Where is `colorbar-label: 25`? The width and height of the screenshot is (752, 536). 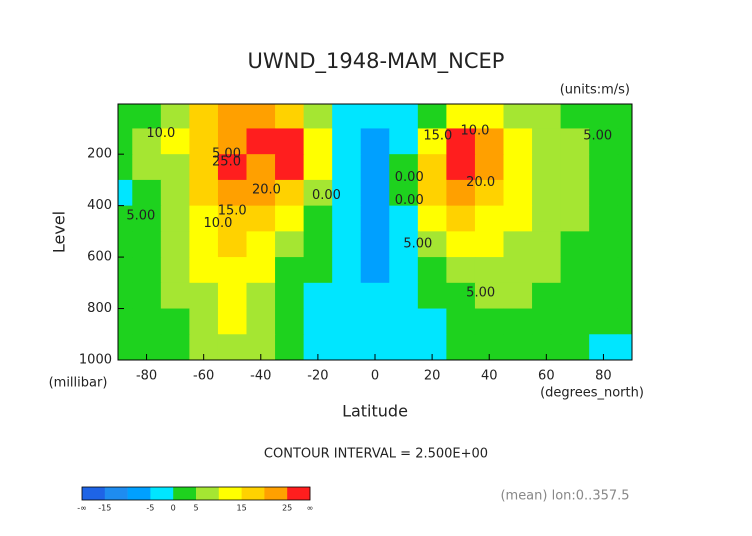
colorbar-label: 25 is located at coordinates (287, 508).